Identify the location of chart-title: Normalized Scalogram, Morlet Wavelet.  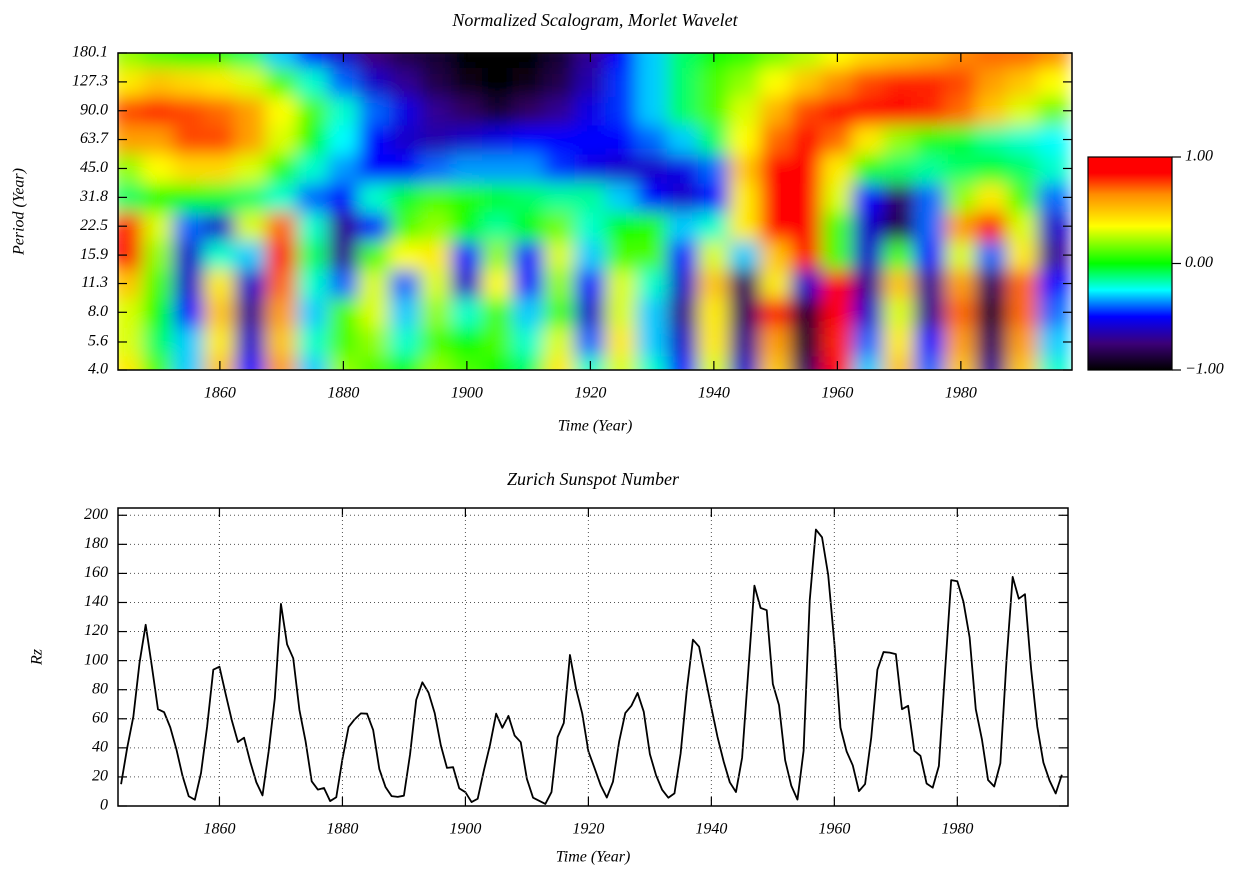
(594, 20).